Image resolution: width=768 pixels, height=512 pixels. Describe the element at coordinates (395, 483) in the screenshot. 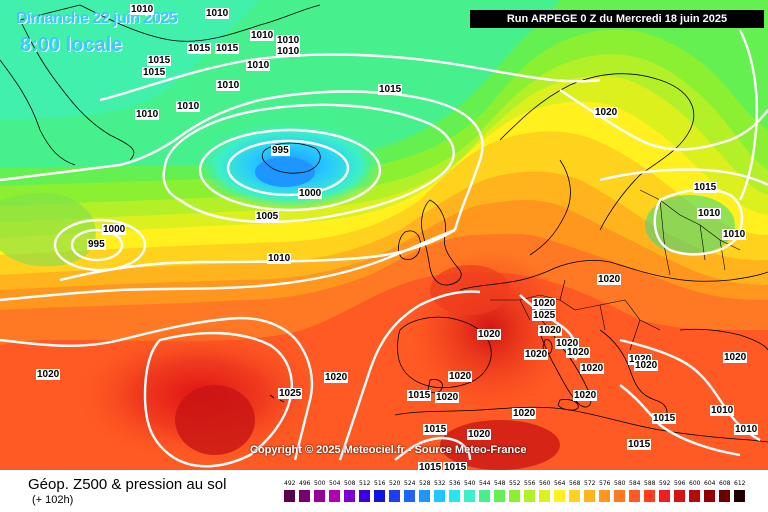

I see `legend-tick-label: 520` at that location.